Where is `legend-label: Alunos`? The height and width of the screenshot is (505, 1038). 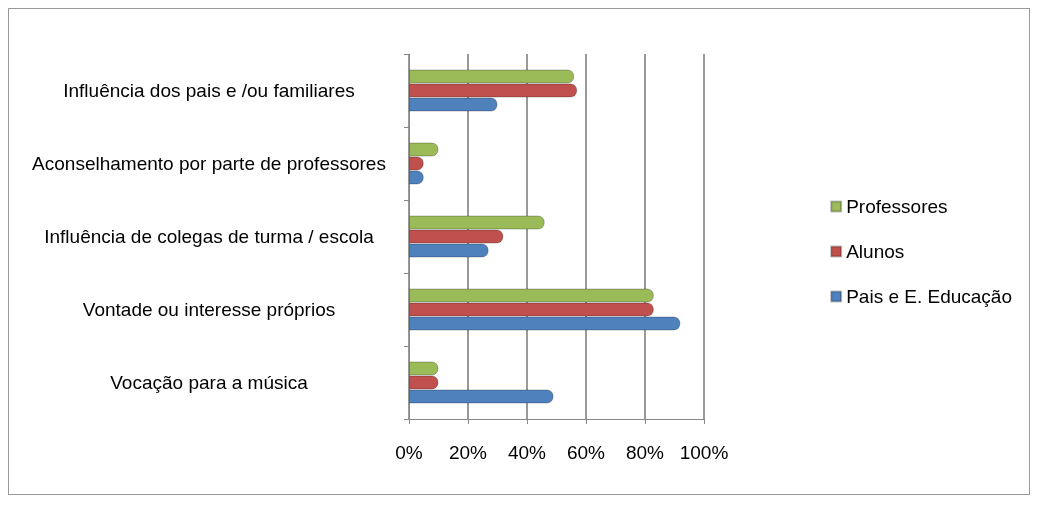 legend-label: Alunos is located at coordinates (875, 251).